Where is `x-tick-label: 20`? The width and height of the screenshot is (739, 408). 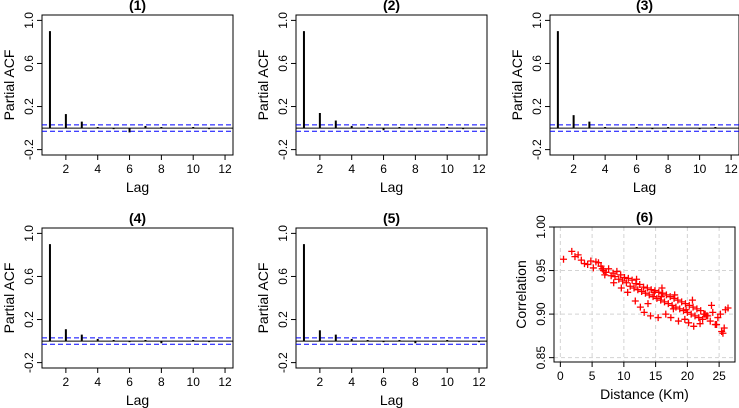 x-tick-label: 20 is located at coordinates (688, 376).